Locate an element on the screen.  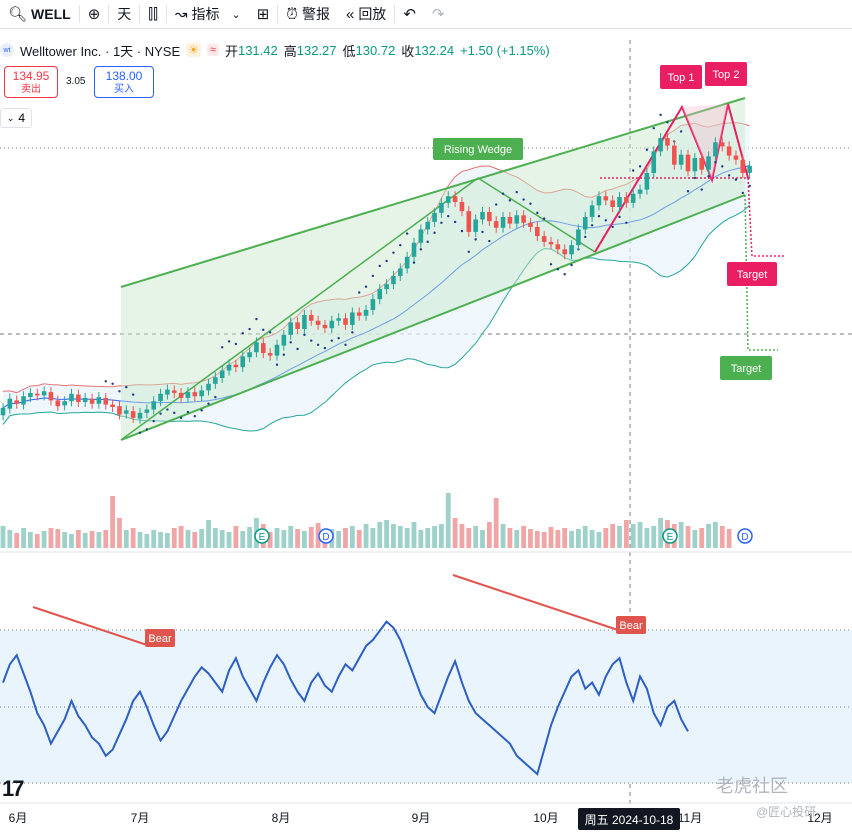
redo-icon: ↷ is located at coordinates (438, 14).